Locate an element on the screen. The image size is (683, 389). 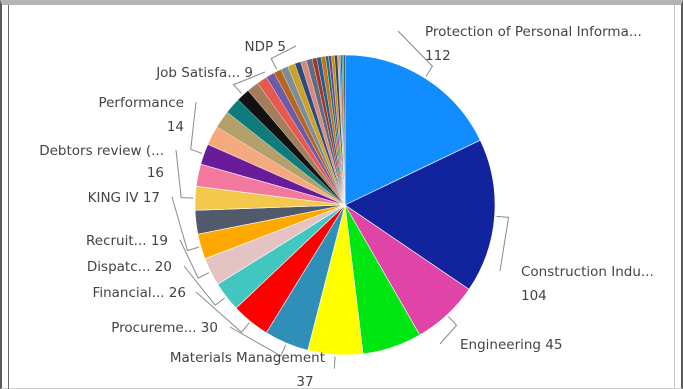
data-label: KING IV 17 is located at coordinates (124, 198).